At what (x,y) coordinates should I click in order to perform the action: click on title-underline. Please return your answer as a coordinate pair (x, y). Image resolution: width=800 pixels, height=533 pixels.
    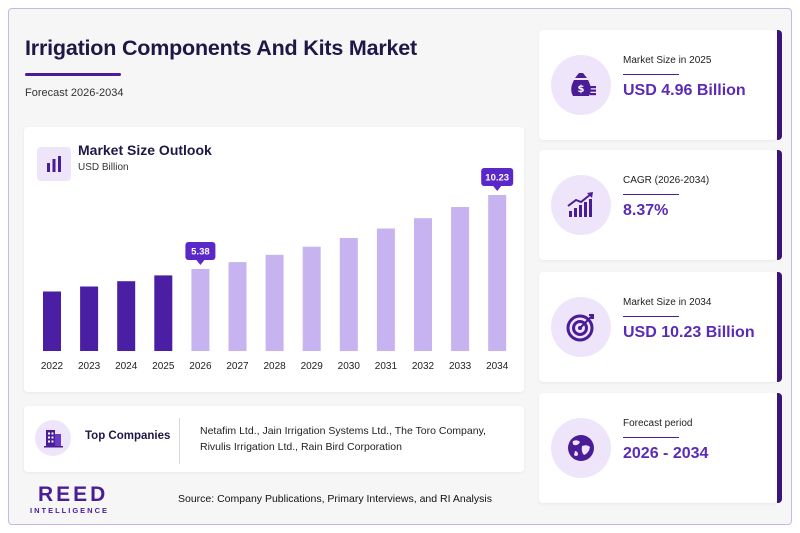
    Looking at the image, I should click on (73, 74).